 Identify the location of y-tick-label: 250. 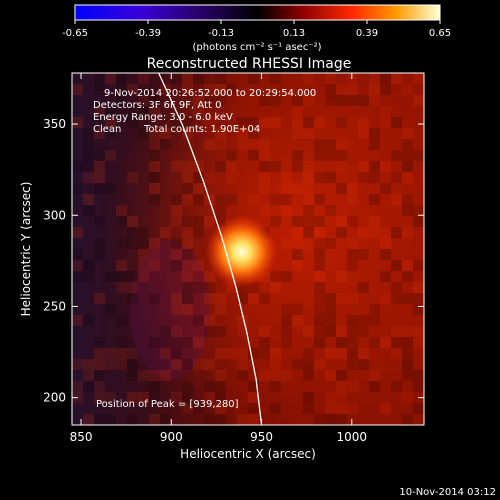
(54, 306).